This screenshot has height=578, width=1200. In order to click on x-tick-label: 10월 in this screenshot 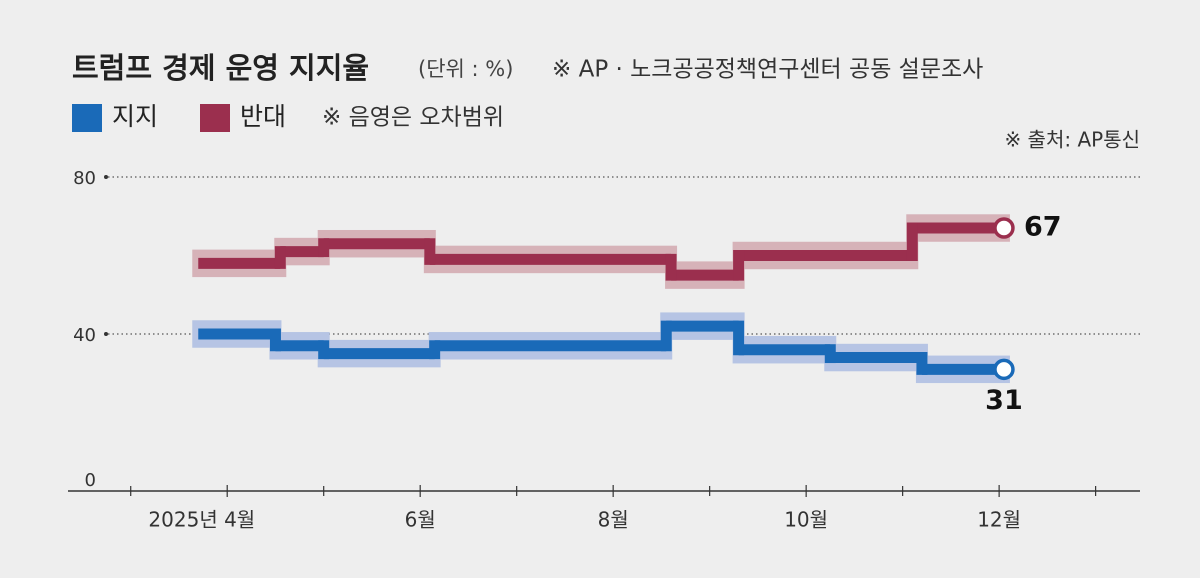, I will do `click(806, 520)`.